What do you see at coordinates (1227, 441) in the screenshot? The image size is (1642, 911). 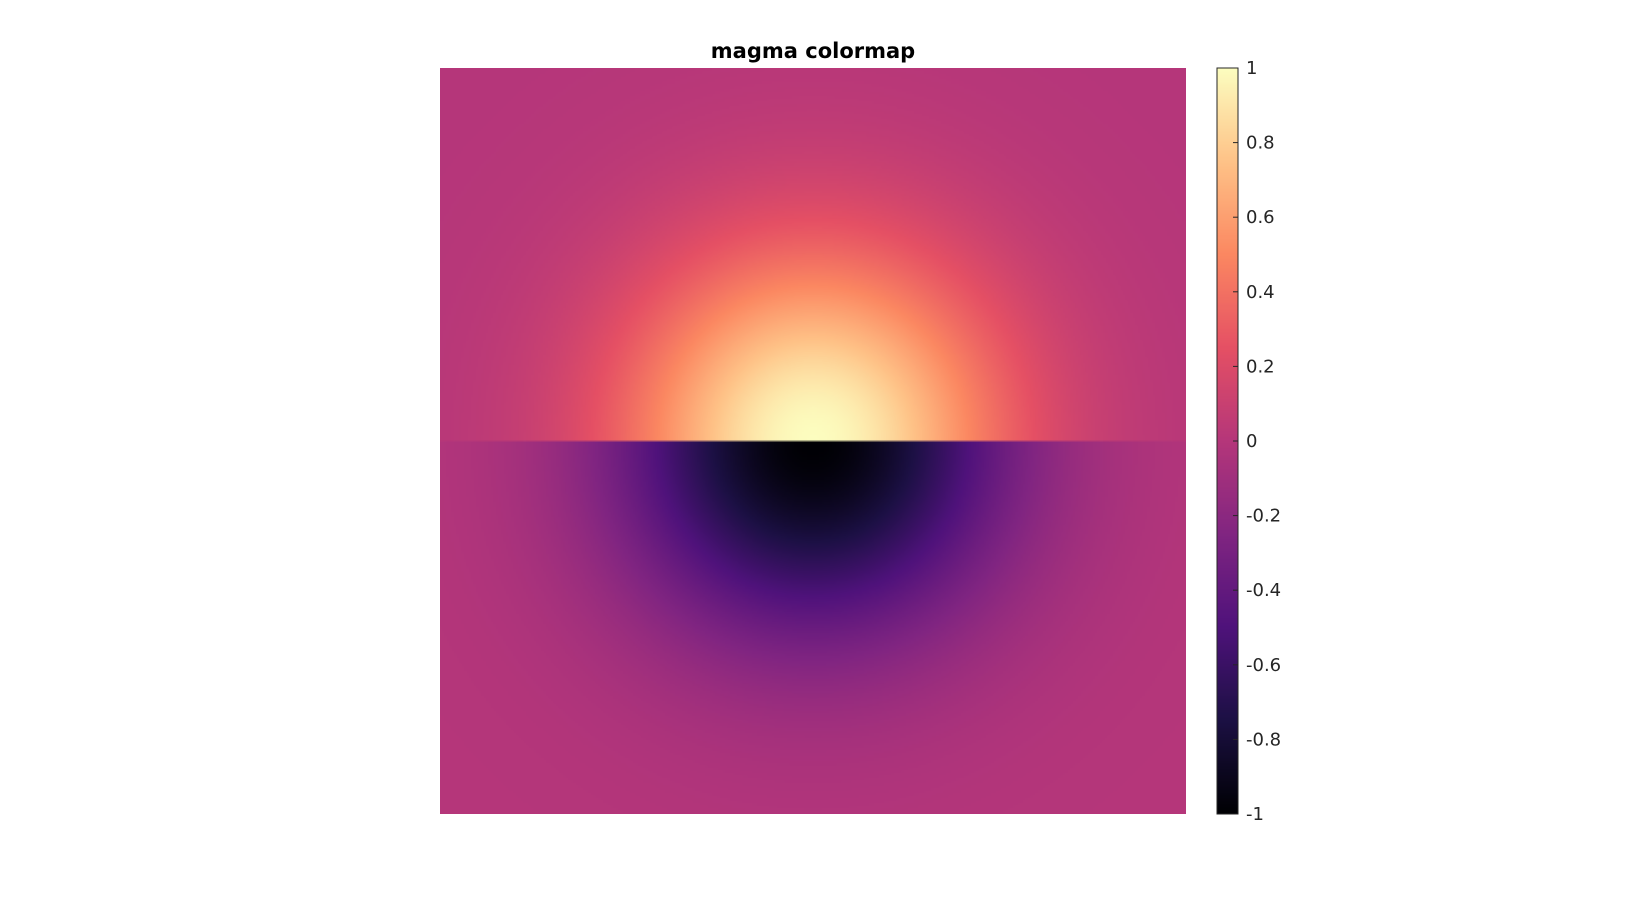 I see `colorbar-gradient` at bounding box center [1227, 441].